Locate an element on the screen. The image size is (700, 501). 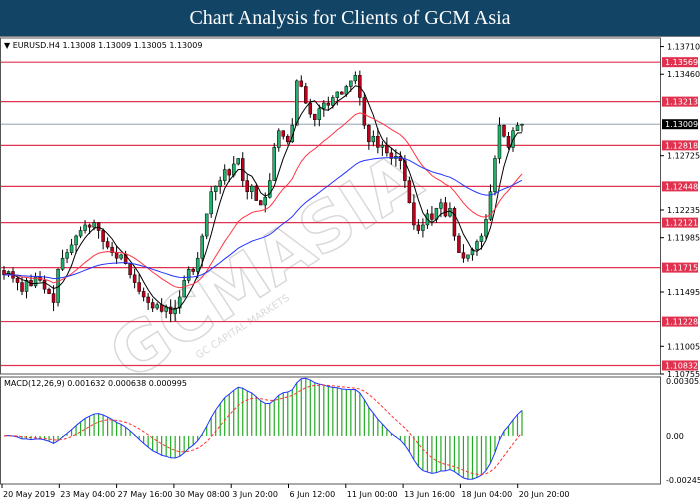
level-price-label: 1.13213 is located at coordinates (681, 102).